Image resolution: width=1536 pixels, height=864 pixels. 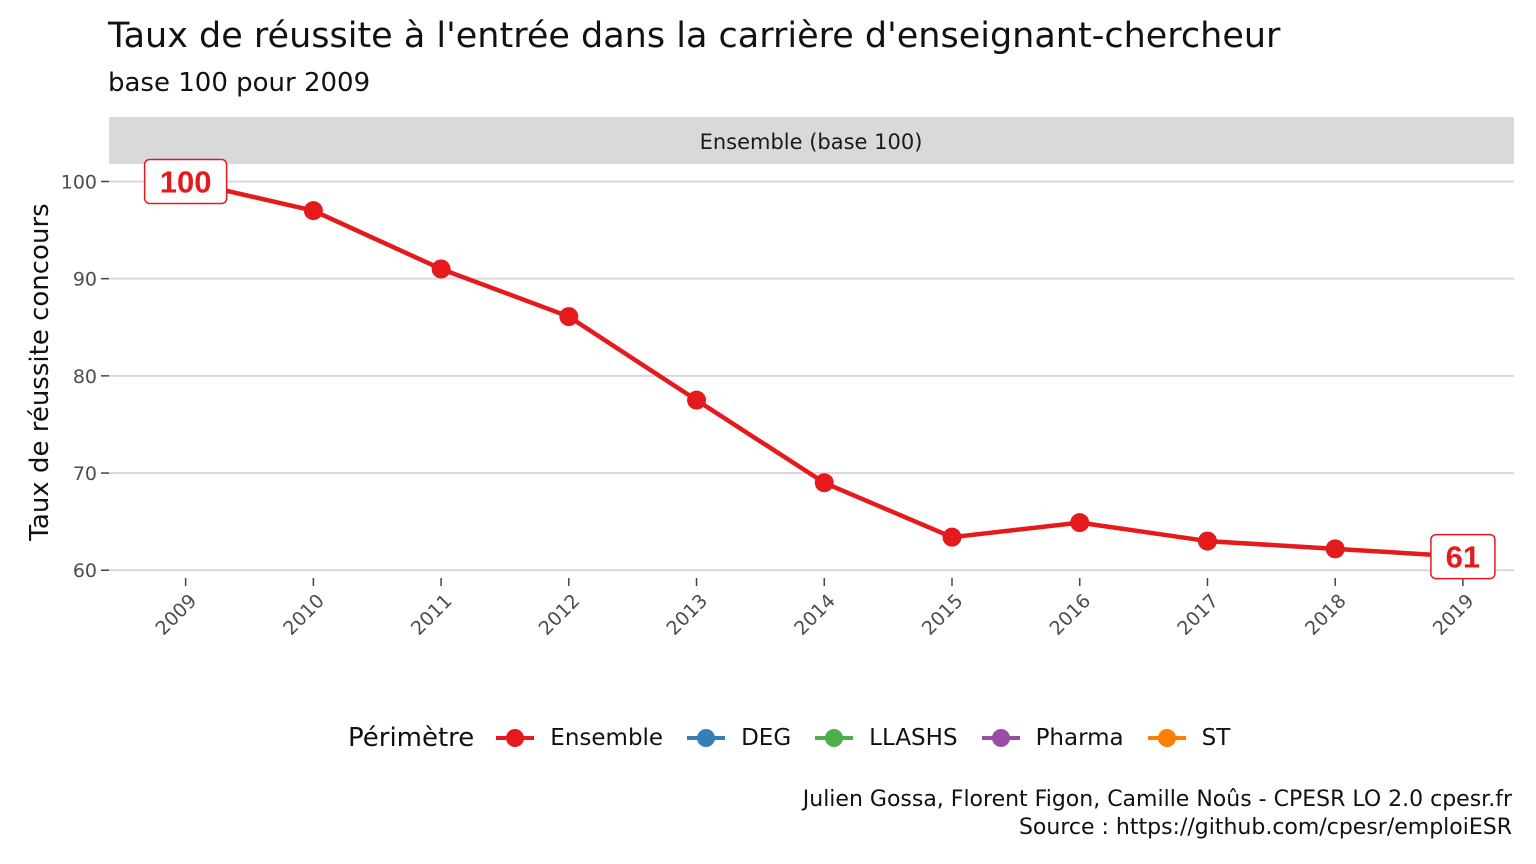 I want to click on data-point-2017, so click(x=1207, y=541).